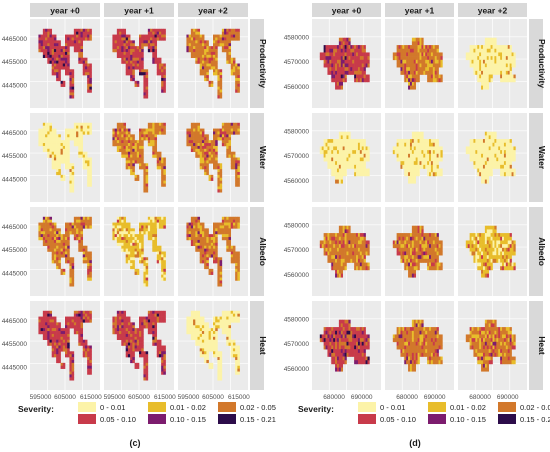 The width and height of the screenshot is (550, 452). What do you see at coordinates (297, 62) in the screenshot?
I see `y-tick-label: 4570000` at bounding box center [297, 62].